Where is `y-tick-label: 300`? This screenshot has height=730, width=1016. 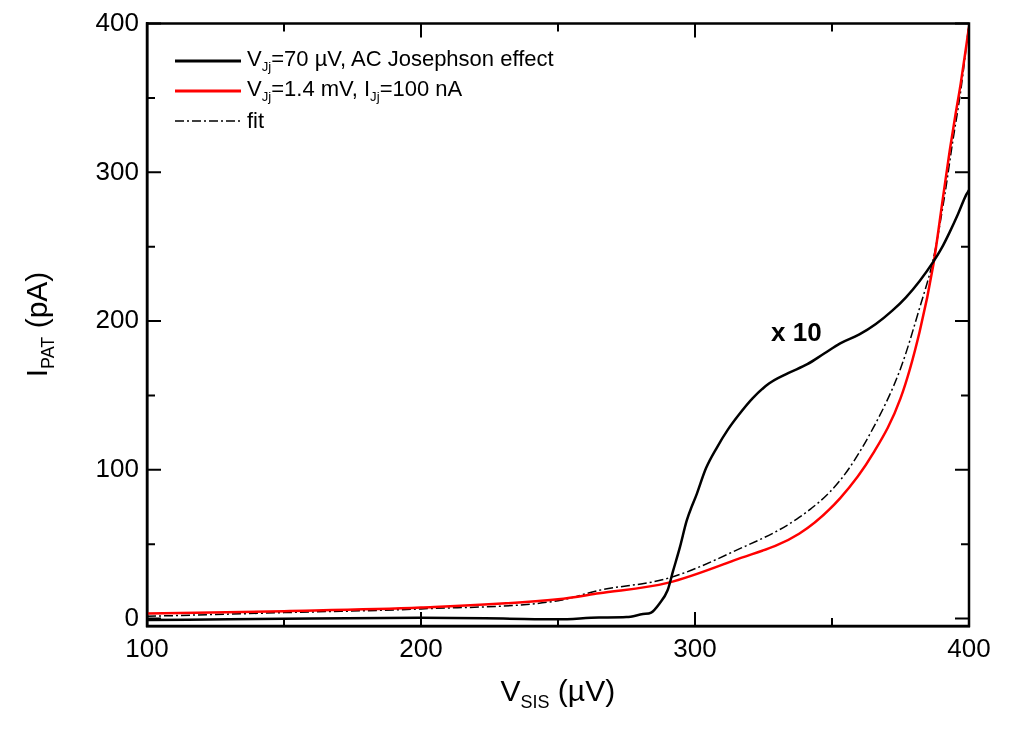
y-tick-label: 300 is located at coordinates (117, 170).